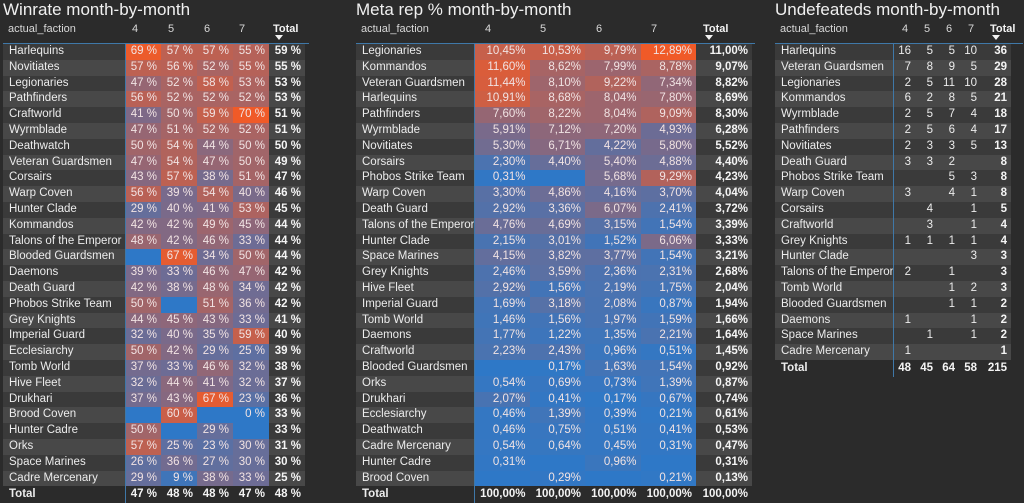 This screenshot has height=503, width=1024. I want to click on month-7-cell: 47 %, so click(251, 494).